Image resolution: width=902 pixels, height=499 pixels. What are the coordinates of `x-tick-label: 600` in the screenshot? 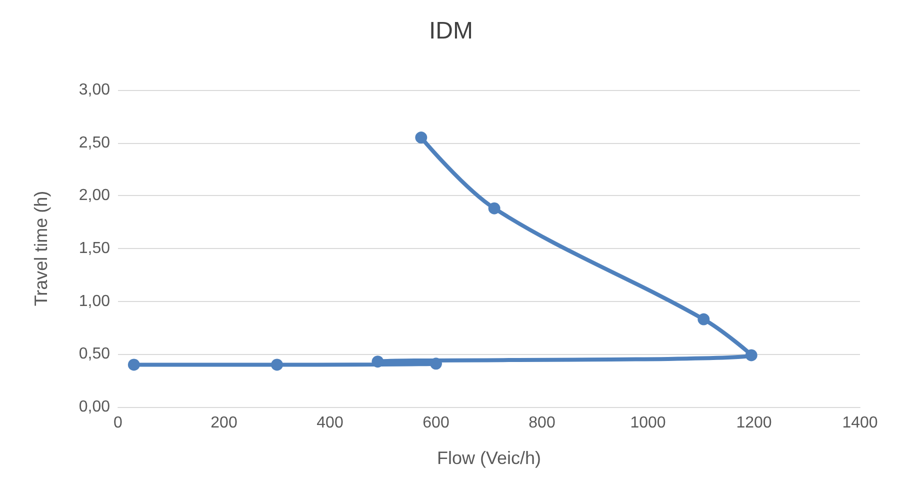 It's located at (436, 423).